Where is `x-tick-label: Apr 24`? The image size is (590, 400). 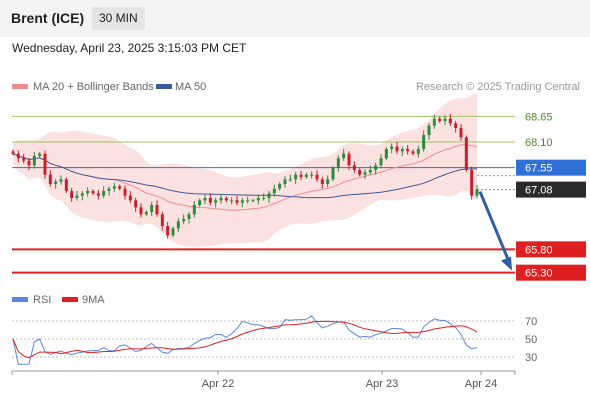
x-tick-label: Apr 24 is located at coordinates (481, 384).